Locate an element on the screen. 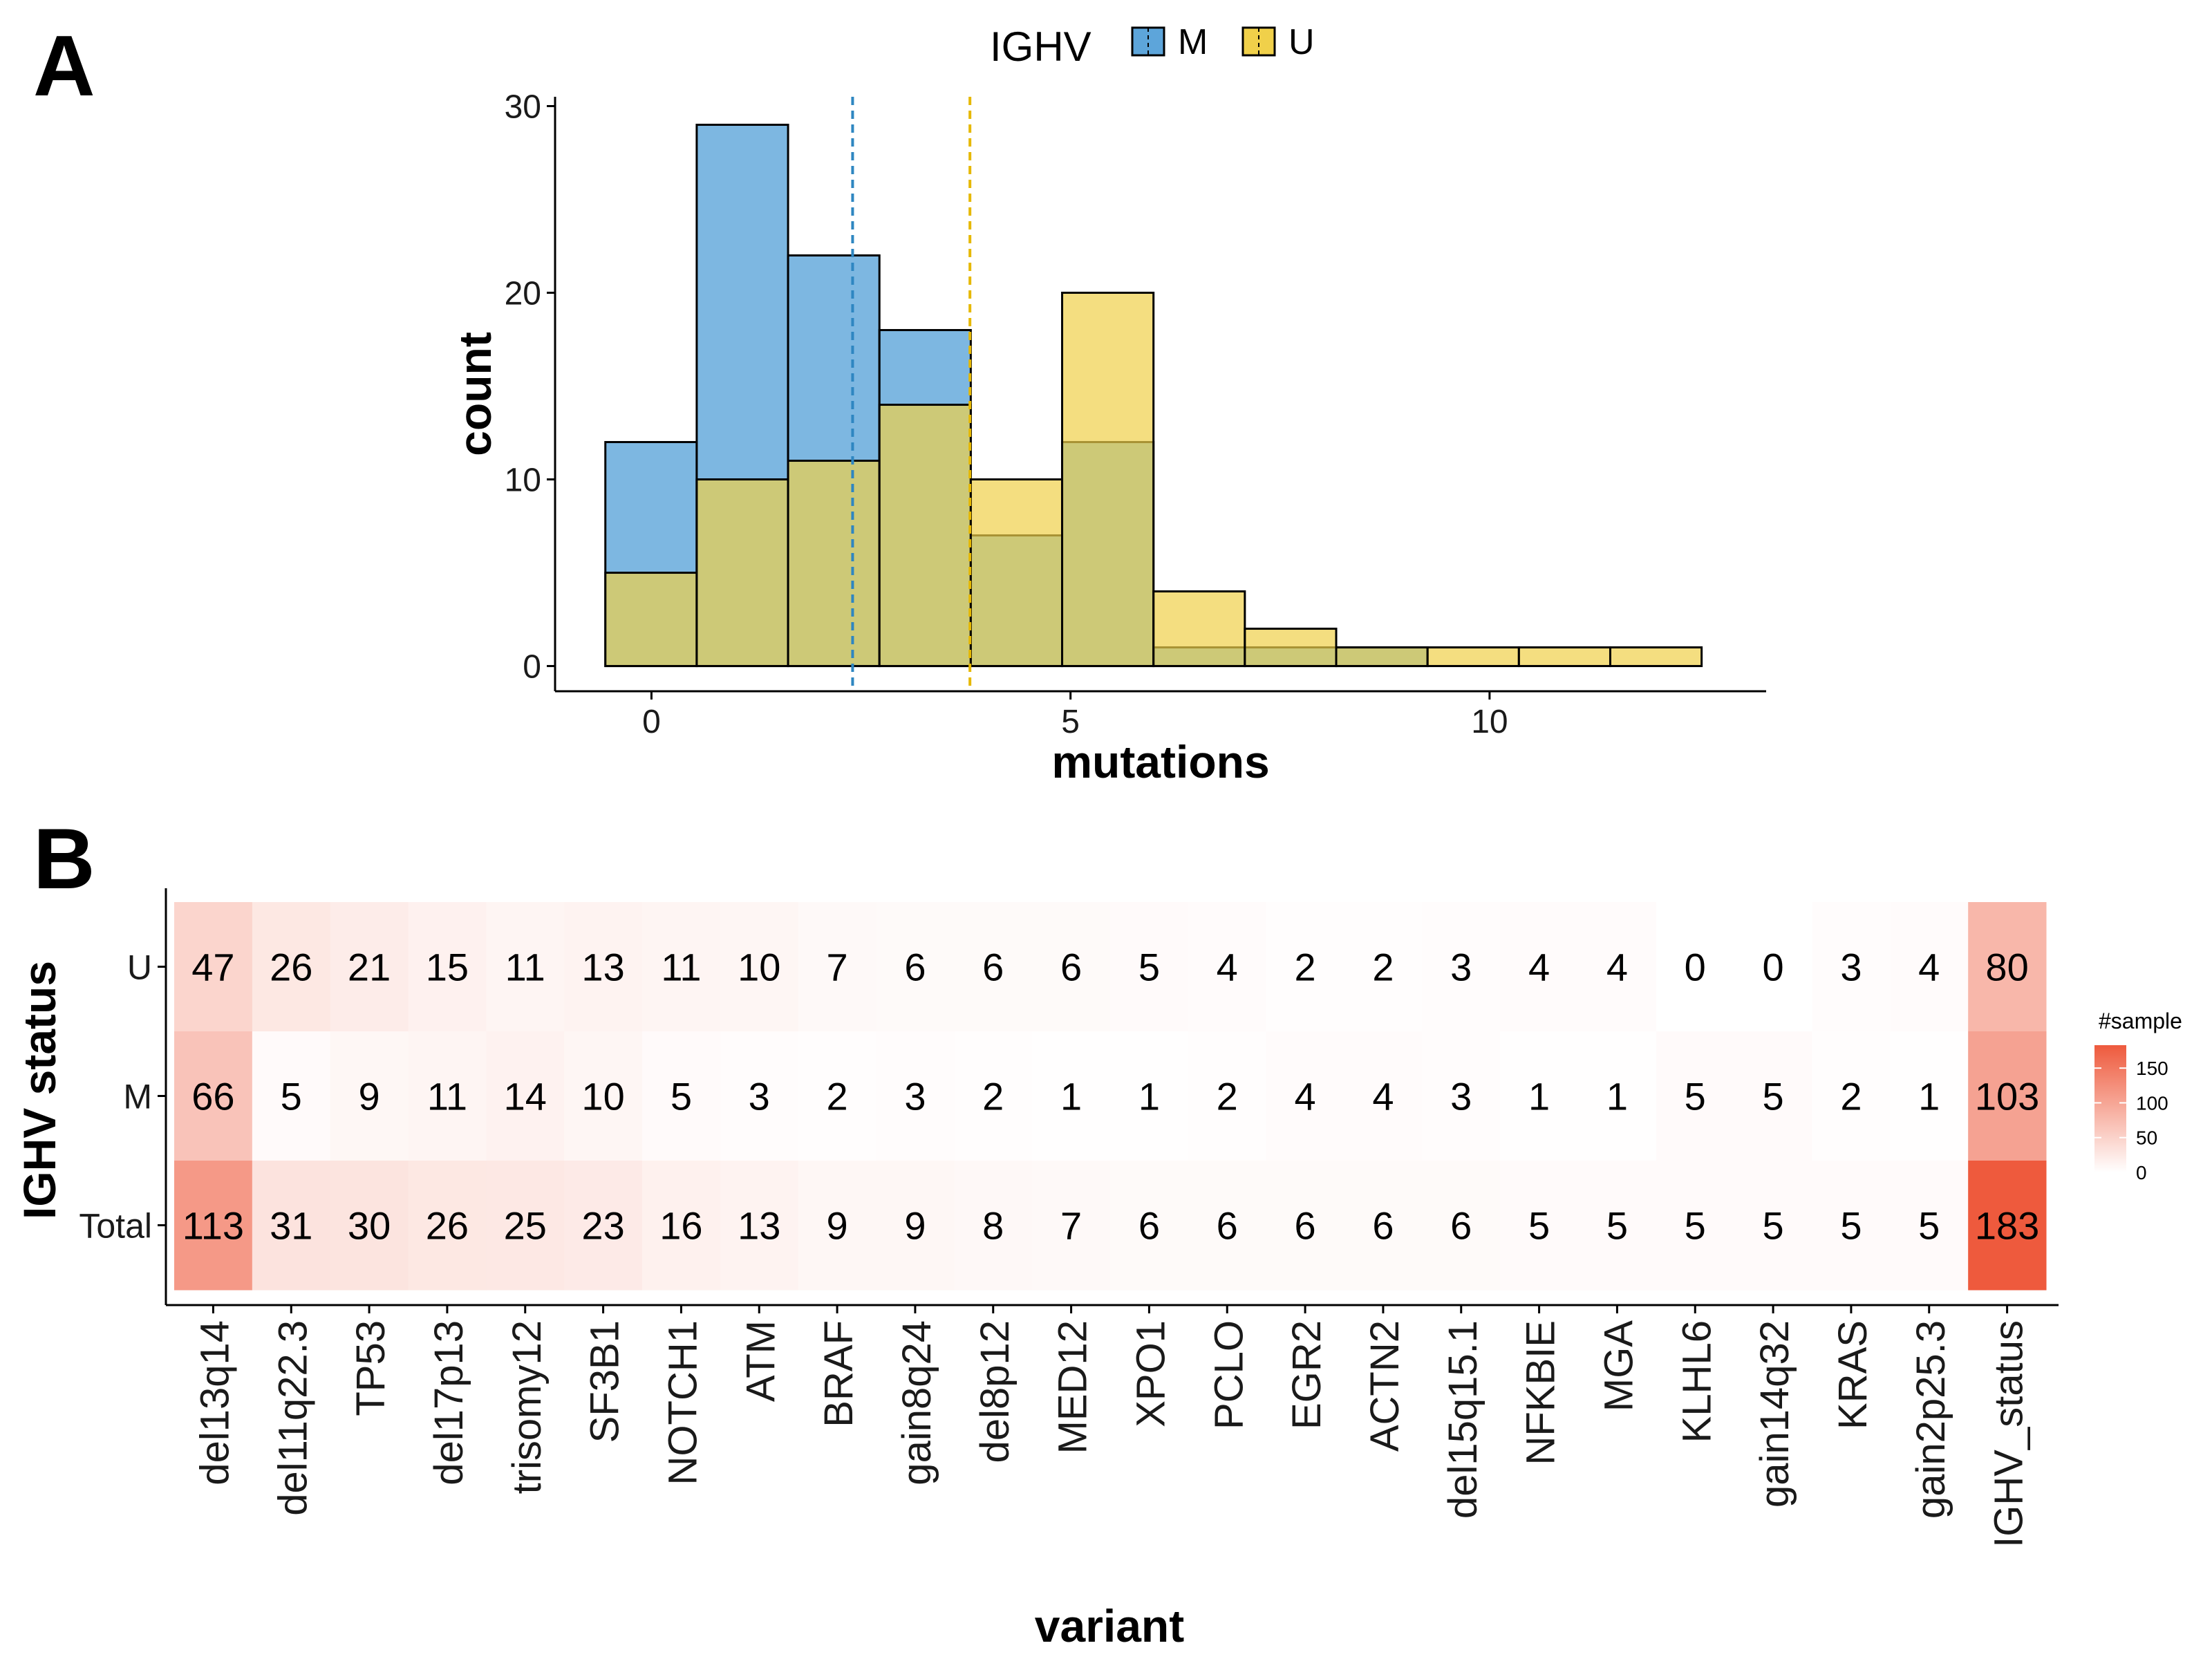  column-label: gain2p25.3 is located at coordinates (1931, 1419).